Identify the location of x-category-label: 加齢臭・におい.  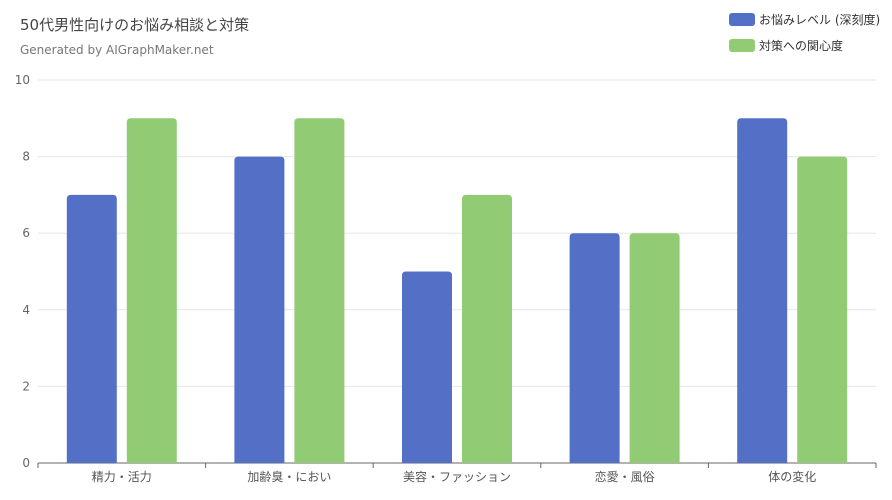
(289, 476).